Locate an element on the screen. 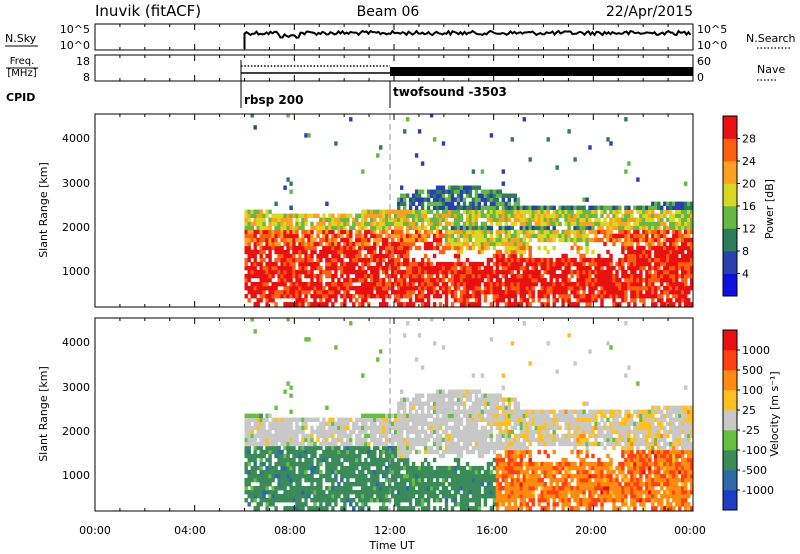 This screenshot has width=800, height=554. colorbar-segment is located at coordinates (730, 195).